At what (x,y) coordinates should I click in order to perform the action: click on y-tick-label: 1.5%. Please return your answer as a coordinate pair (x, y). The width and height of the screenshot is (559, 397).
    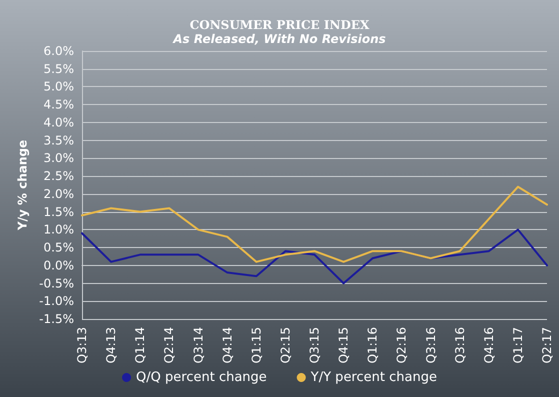
    Looking at the image, I should click on (59, 211).